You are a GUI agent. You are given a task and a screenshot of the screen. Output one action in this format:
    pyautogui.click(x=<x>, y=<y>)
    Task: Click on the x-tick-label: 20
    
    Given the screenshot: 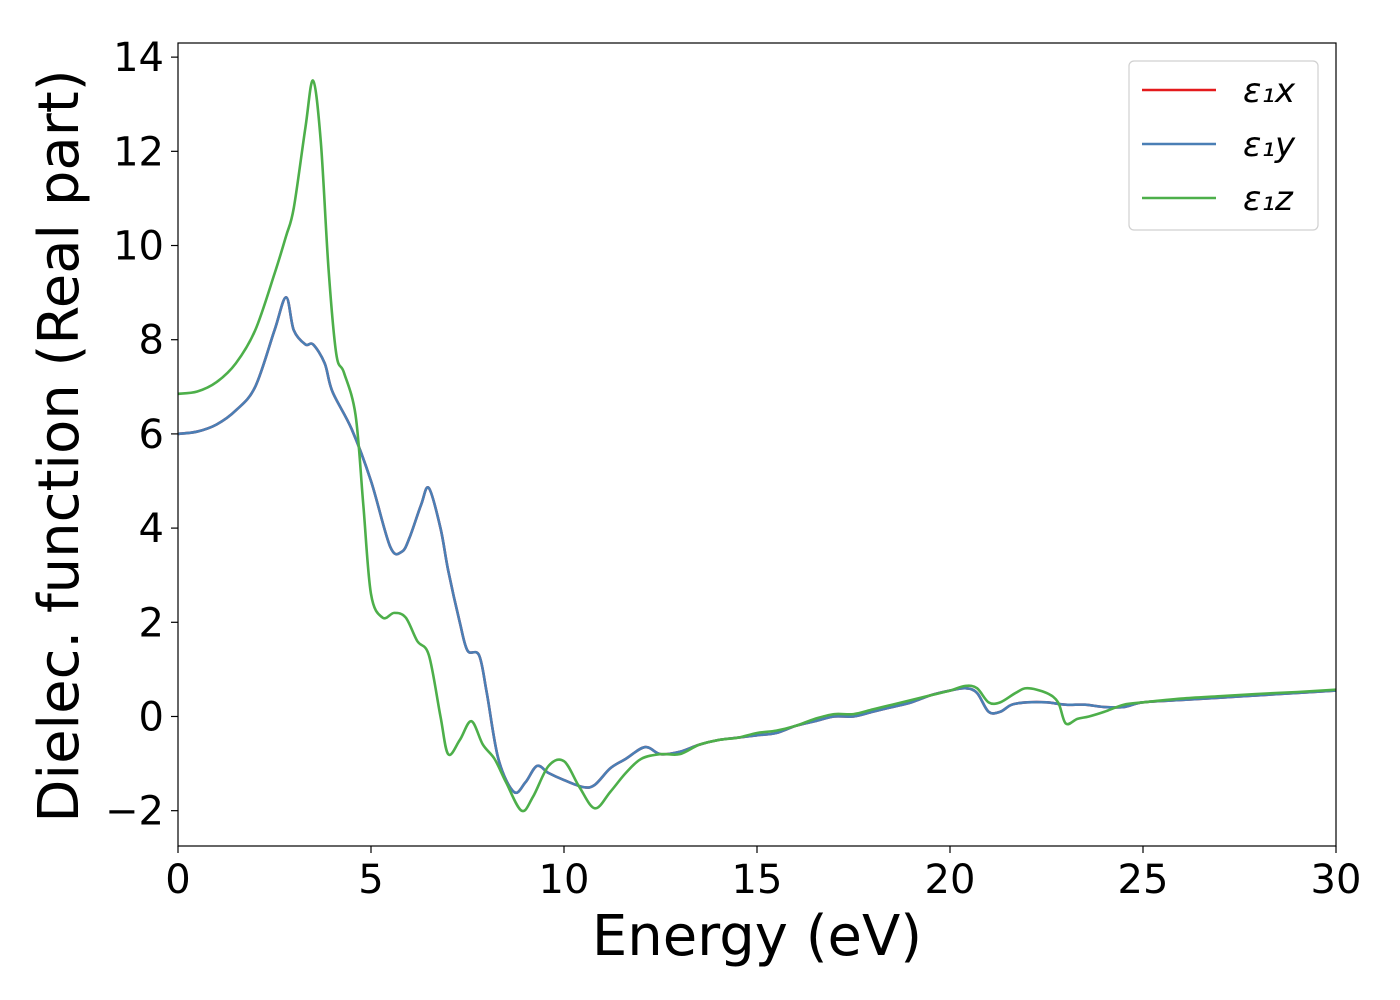 What is the action you would take?
    pyautogui.click(x=950, y=880)
    